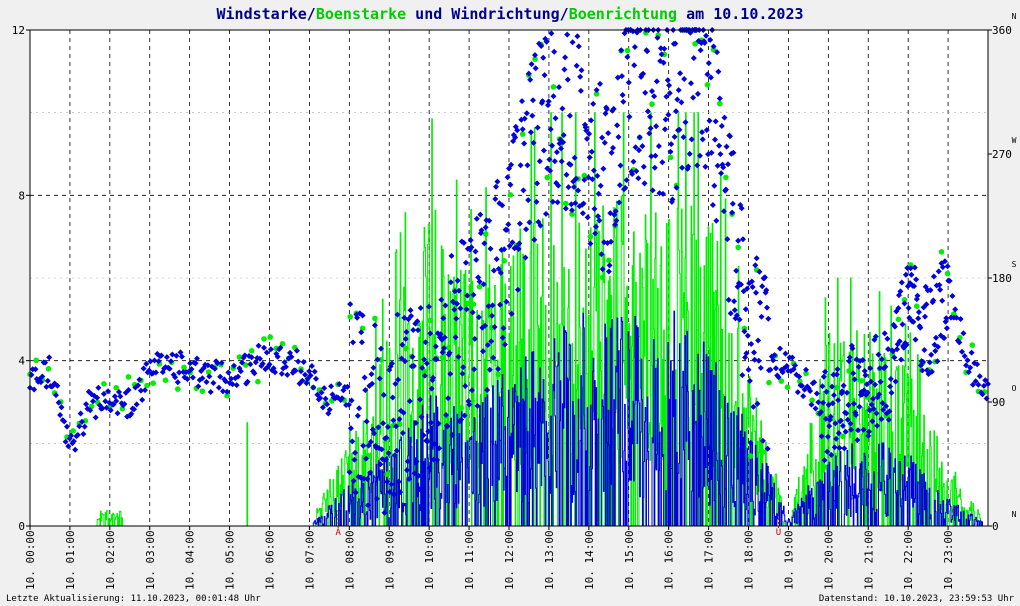 The image size is (1020, 606). What do you see at coordinates (21, 526) in the screenshot?
I see `left-tick-label: 0` at bounding box center [21, 526].